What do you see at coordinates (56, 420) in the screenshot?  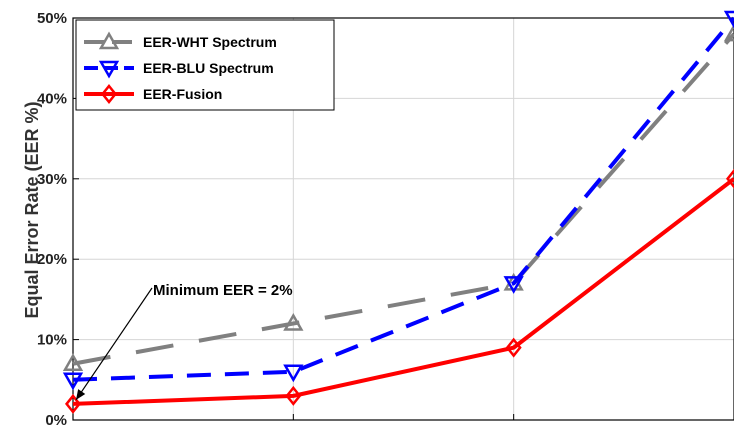 I see `y-tick-label: 0%` at bounding box center [56, 420].